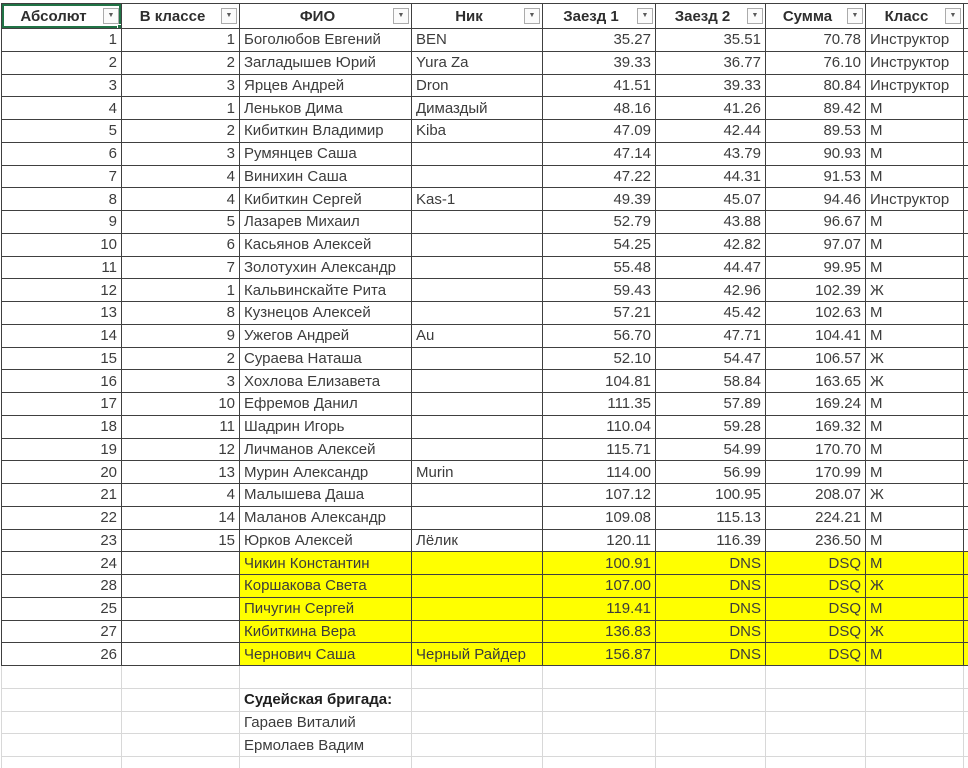 The height and width of the screenshot is (768, 968). What do you see at coordinates (61, 449) in the screenshot?
I see `cell-abs: 19` at bounding box center [61, 449].